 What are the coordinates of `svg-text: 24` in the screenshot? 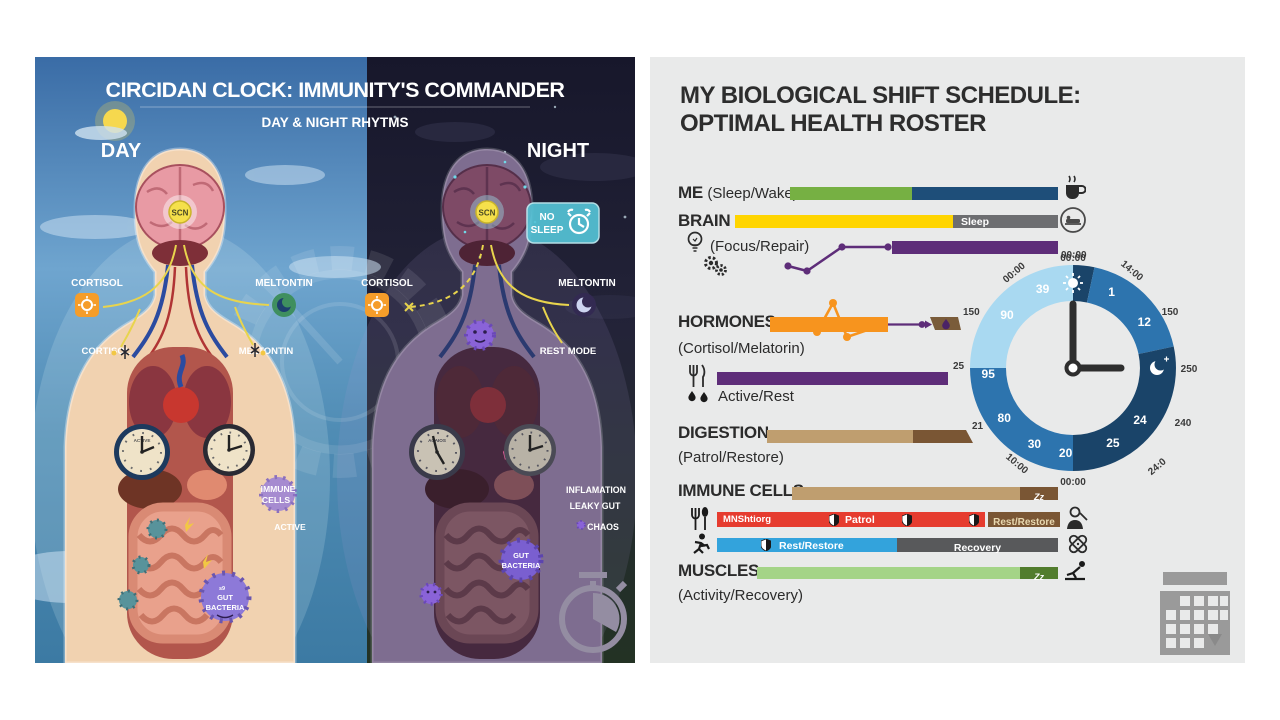 It's located at (1140, 420).